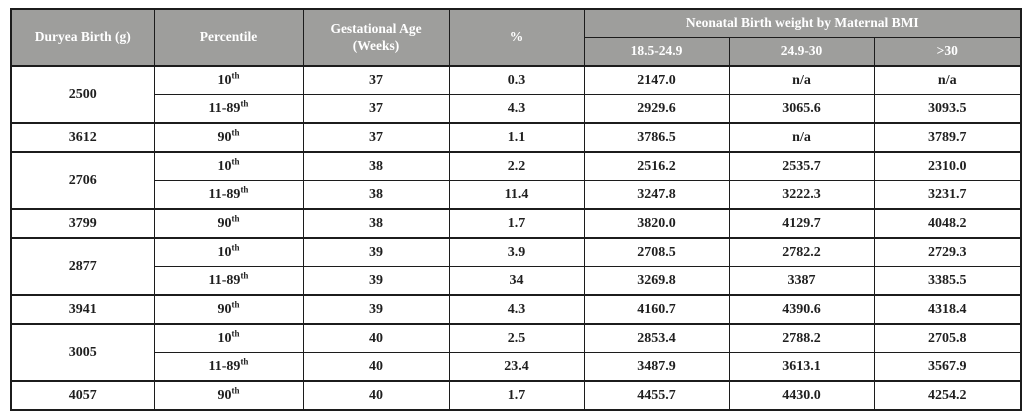 The image size is (1030, 411). What do you see at coordinates (801, 195) in the screenshot?
I see `bmi-value-cell: 3222.3` at bounding box center [801, 195].